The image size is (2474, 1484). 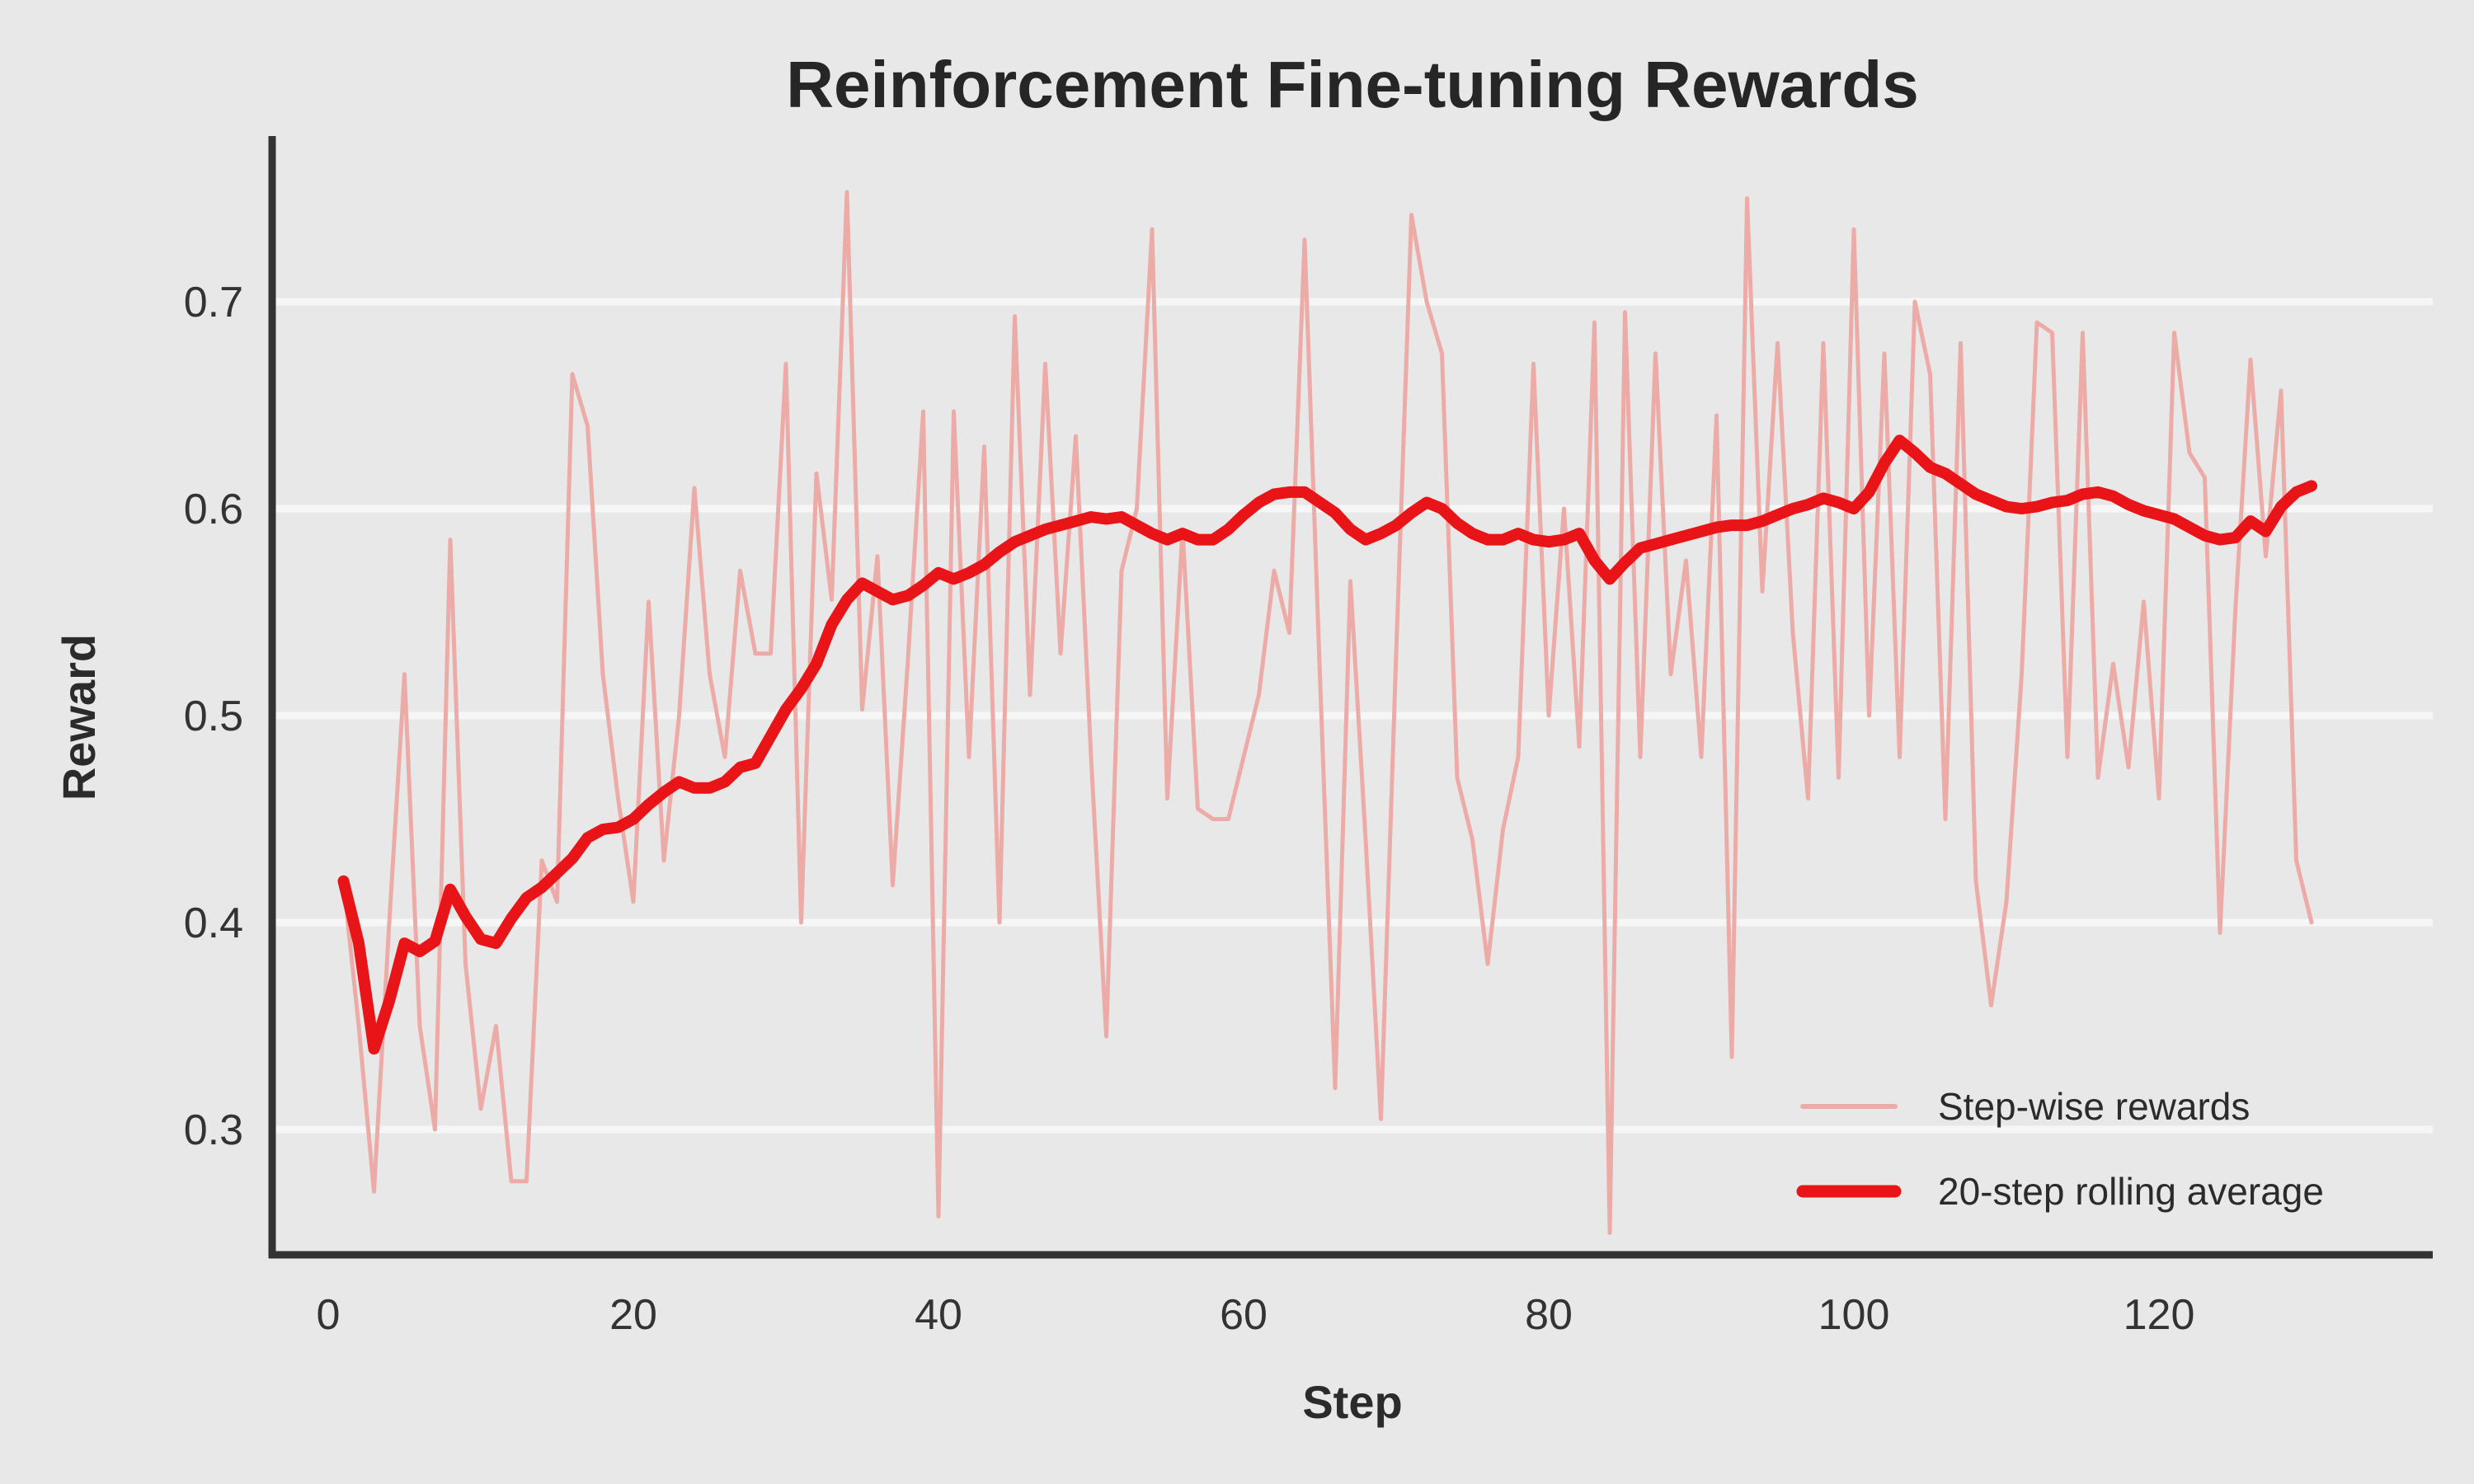 I want to click on x-tick-label: 100, so click(x=1854, y=1315).